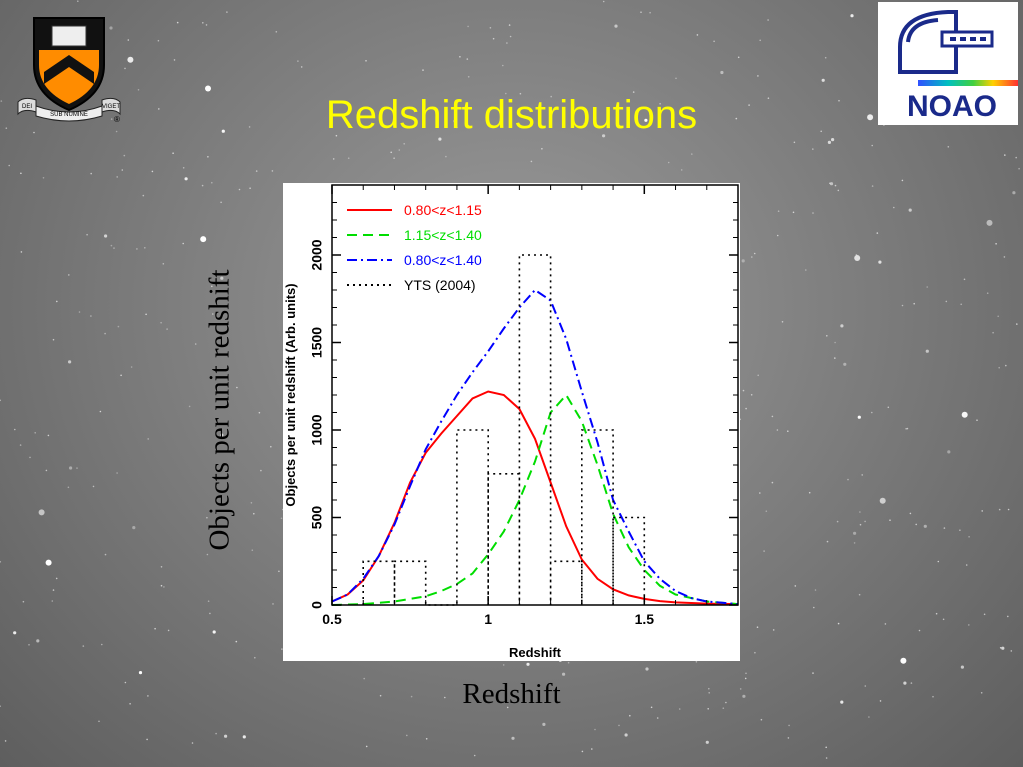 The height and width of the screenshot is (767, 1023). What do you see at coordinates (27, 107) in the screenshot?
I see `motto-left: DEI` at bounding box center [27, 107].